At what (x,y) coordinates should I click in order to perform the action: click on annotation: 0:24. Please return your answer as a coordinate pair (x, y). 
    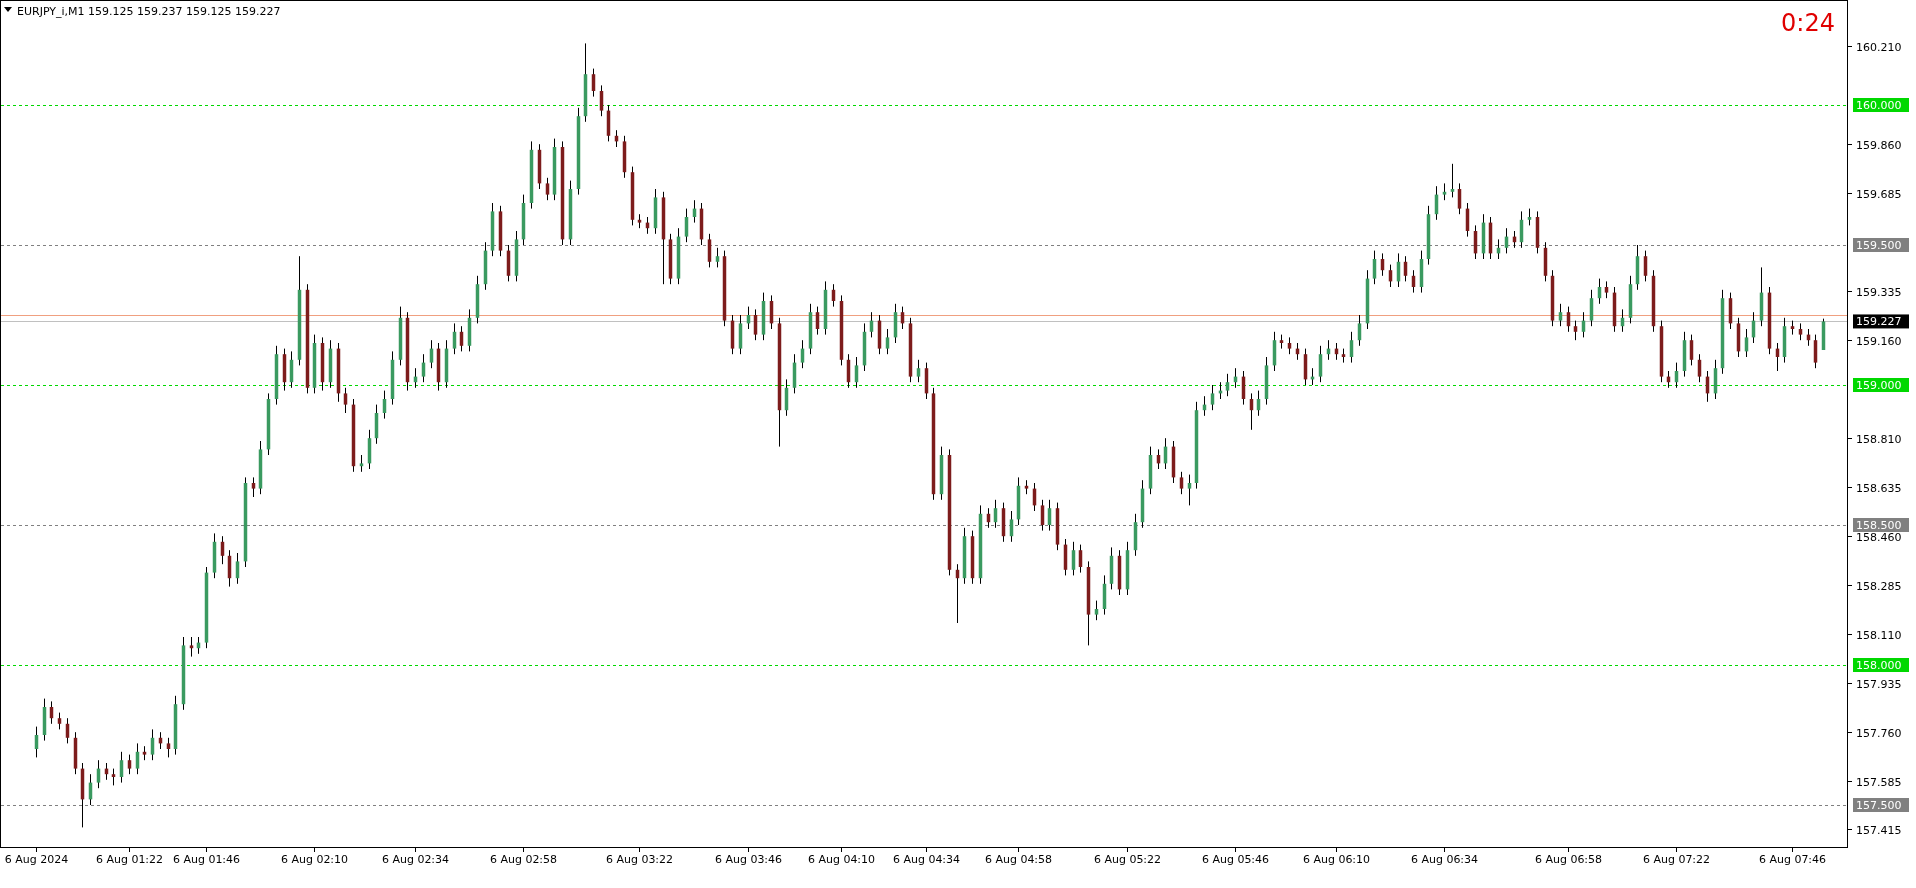
    Looking at the image, I should click on (1808, 23).